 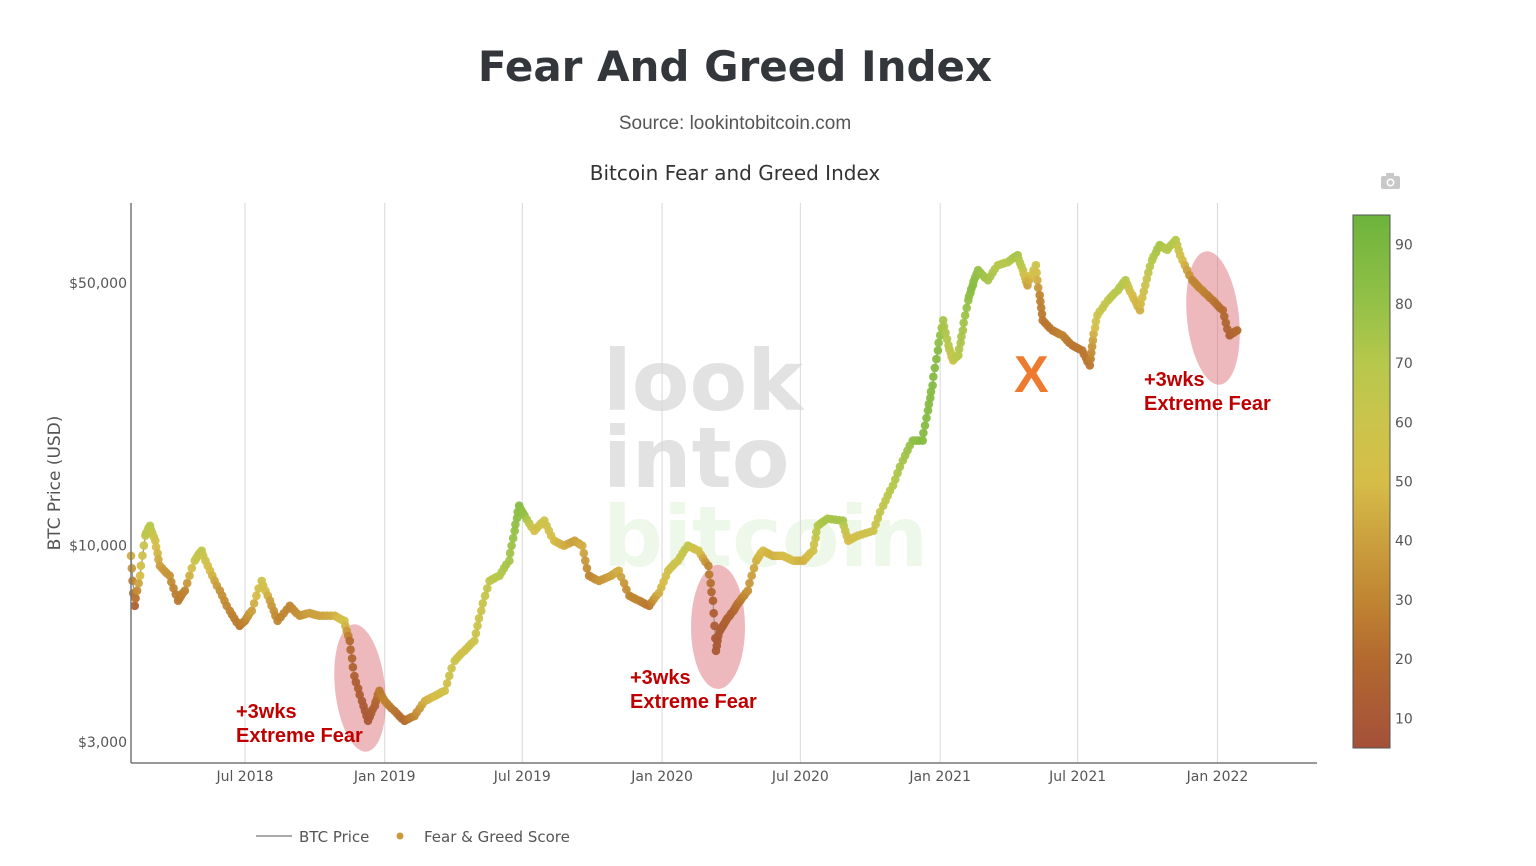 I want to click on colorbar-tick-label: 90, so click(x=1404, y=246).